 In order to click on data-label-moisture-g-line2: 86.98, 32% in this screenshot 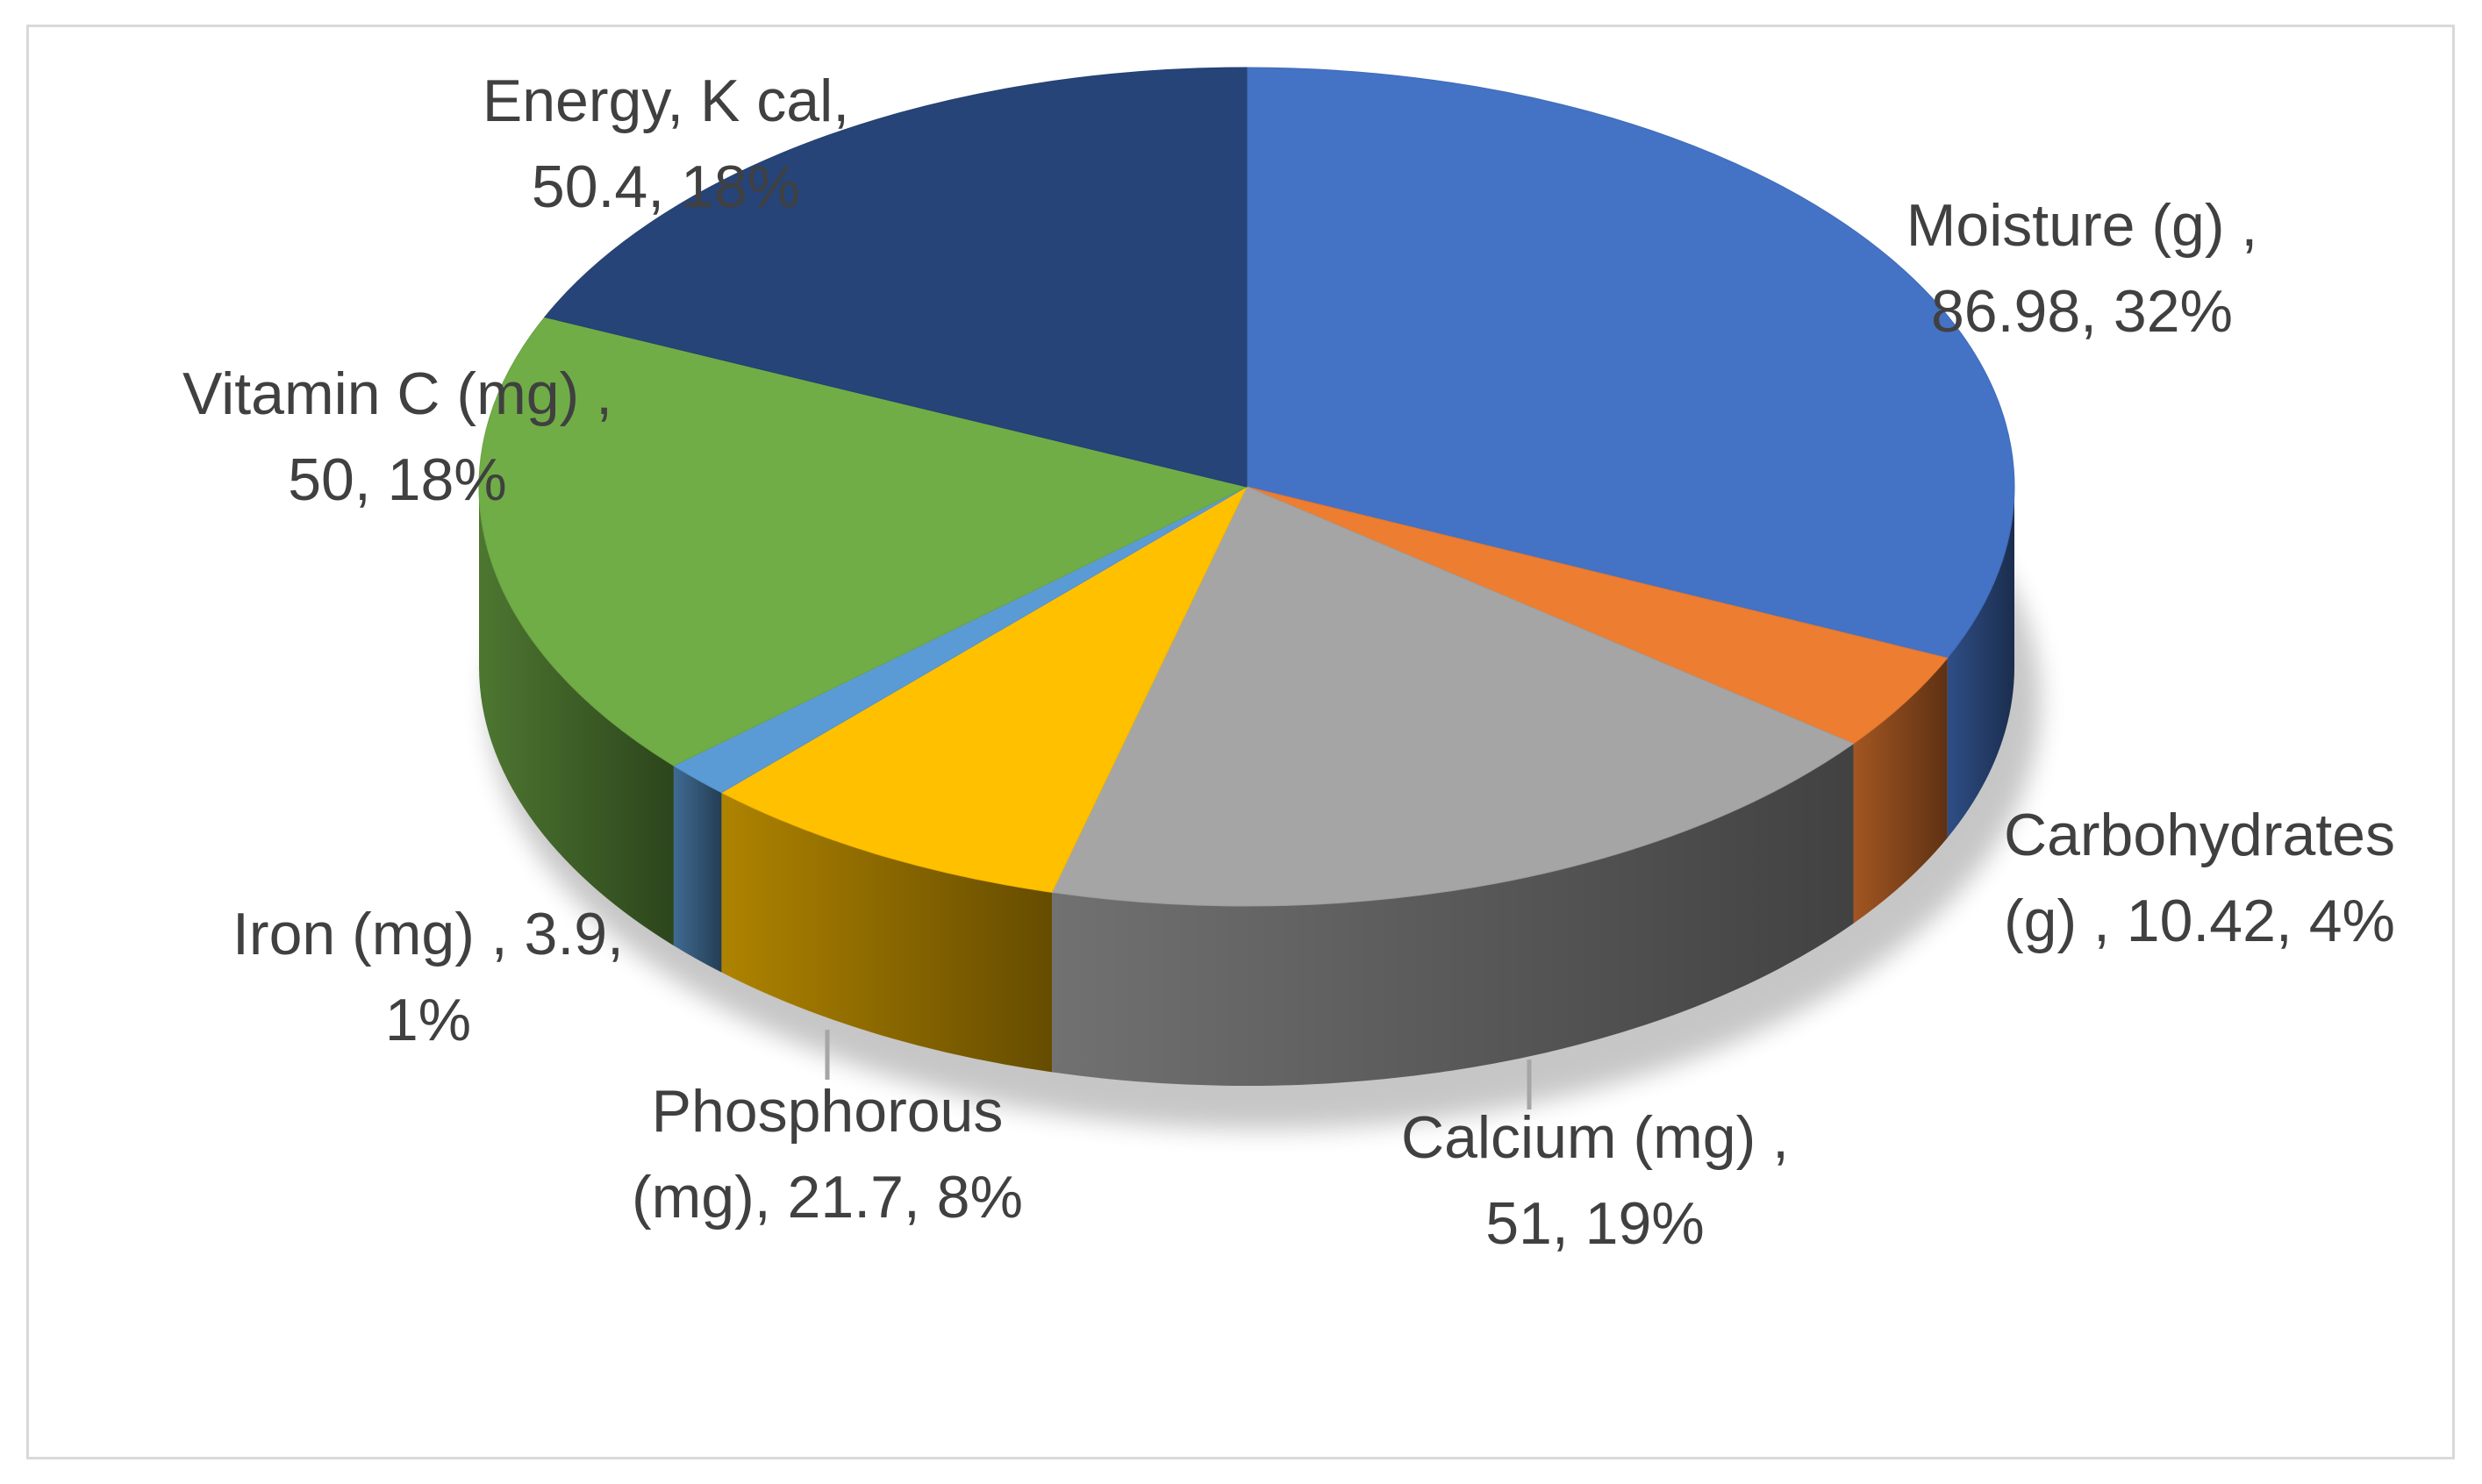, I will do `click(2082, 311)`.